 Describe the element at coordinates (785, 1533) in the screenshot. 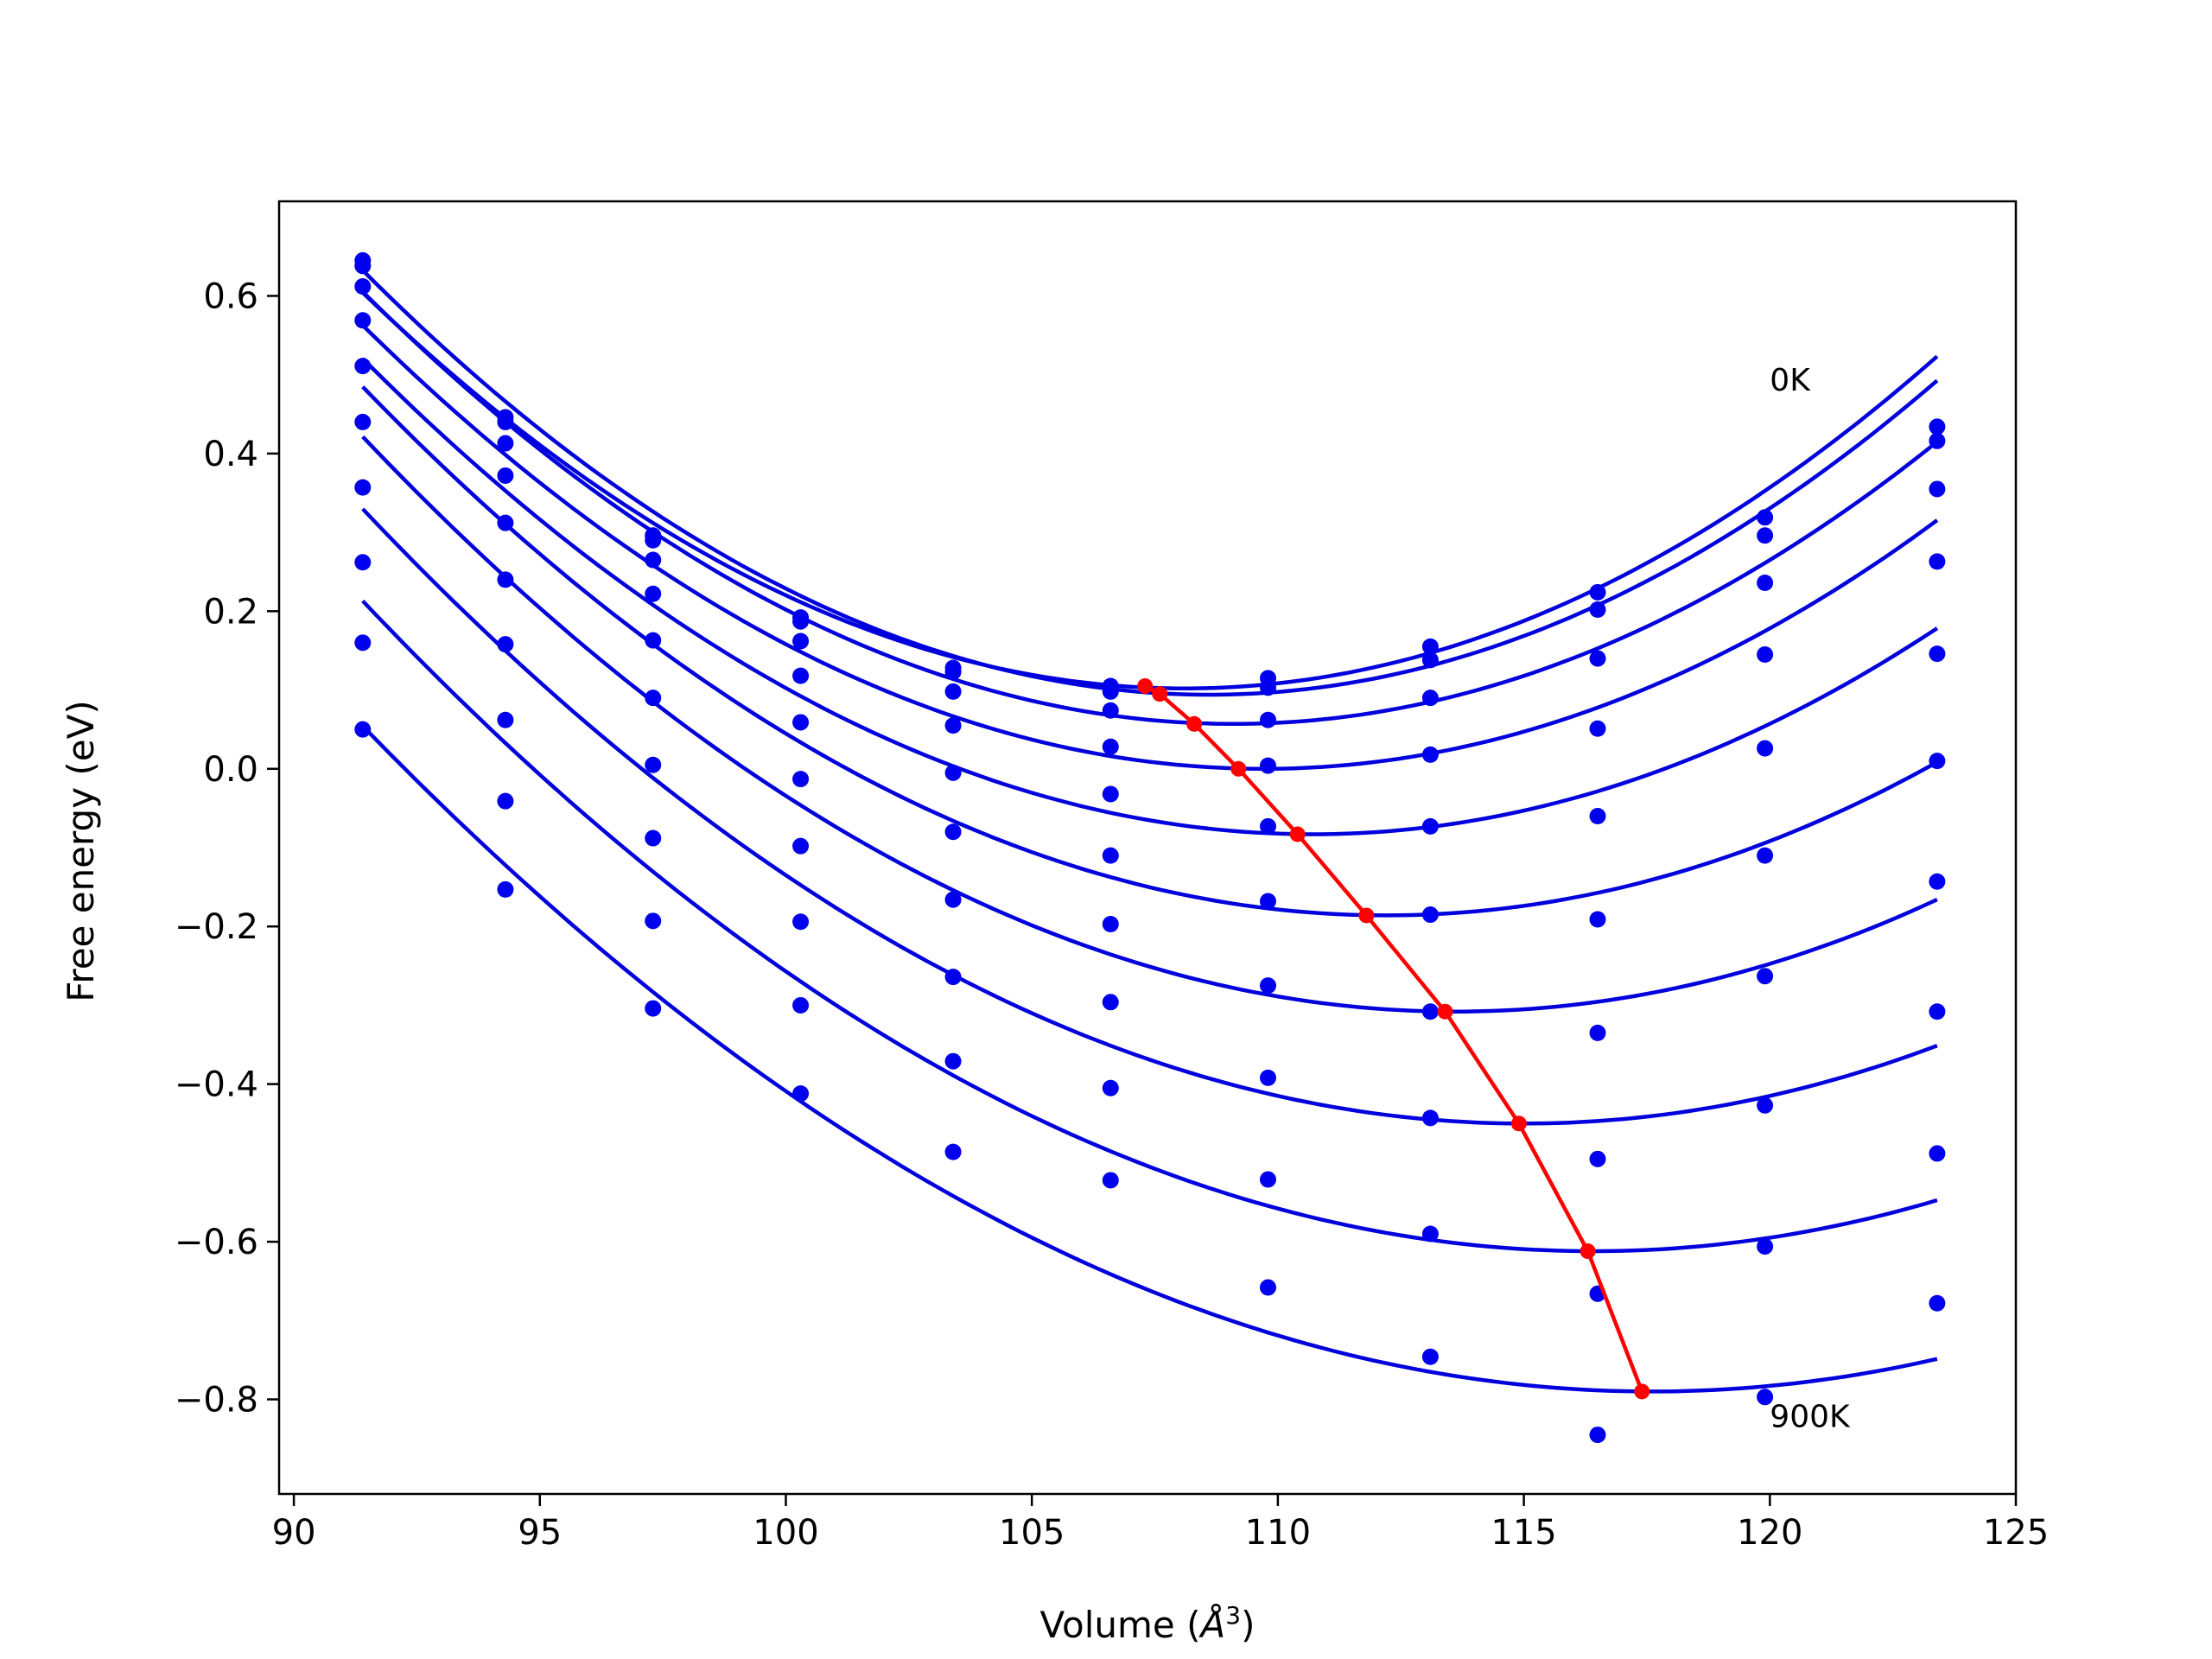

I see `x-tick-label: 100` at that location.